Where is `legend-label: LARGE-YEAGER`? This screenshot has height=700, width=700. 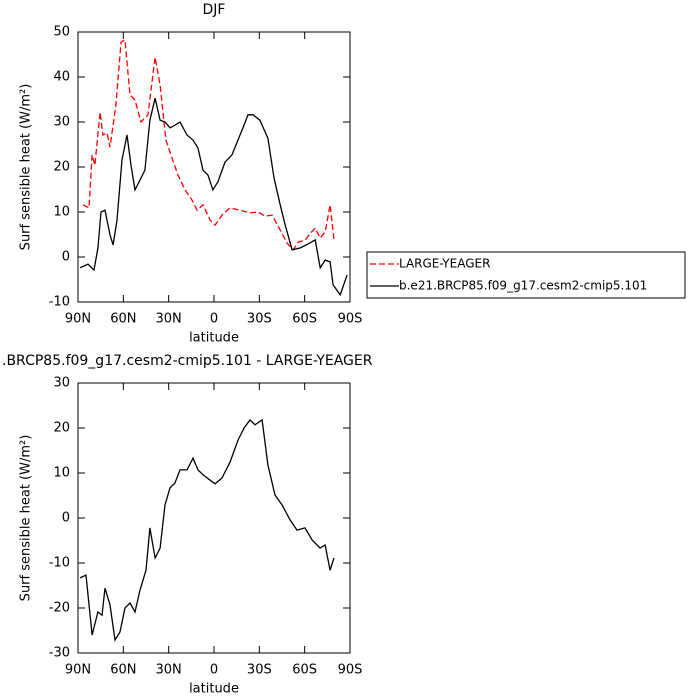
legend-label: LARGE-YEAGER is located at coordinates (444, 264).